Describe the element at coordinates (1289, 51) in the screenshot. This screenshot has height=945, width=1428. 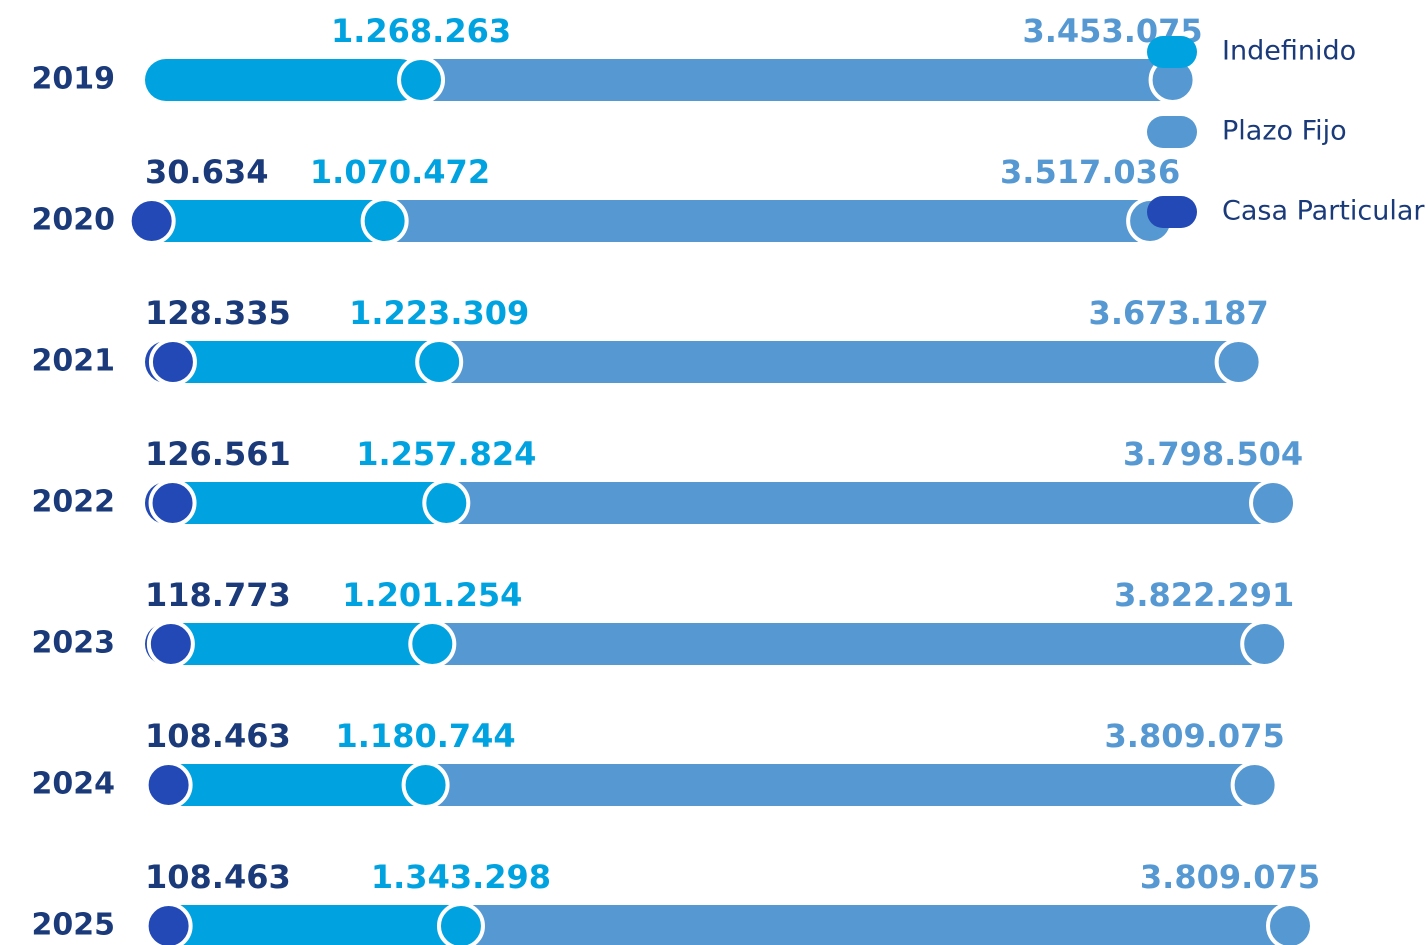
I see `legend-label: Indefinido` at that location.